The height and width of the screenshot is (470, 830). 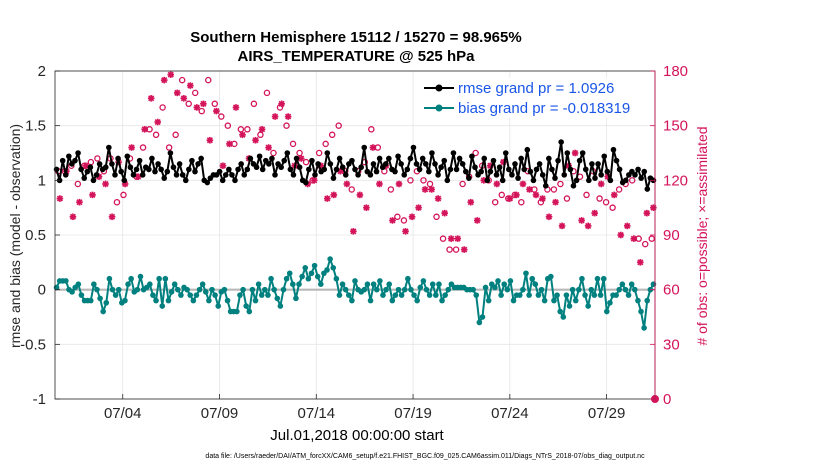 What do you see at coordinates (35, 126) in the screenshot?
I see `y-tick-label-left: 1.5` at bounding box center [35, 126].